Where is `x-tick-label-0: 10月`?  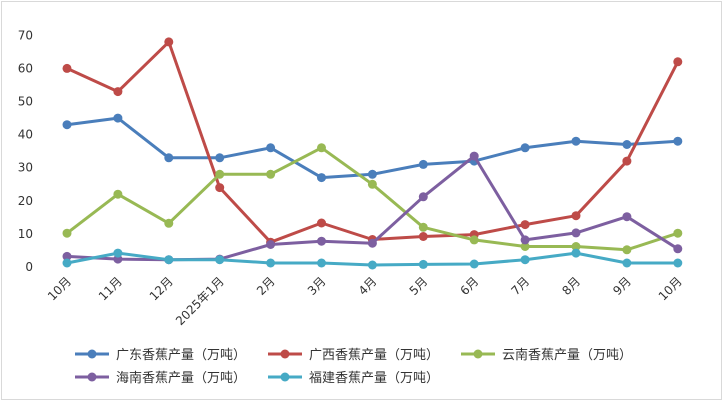
x-tick-label-0: 10月 is located at coordinates (59, 288).